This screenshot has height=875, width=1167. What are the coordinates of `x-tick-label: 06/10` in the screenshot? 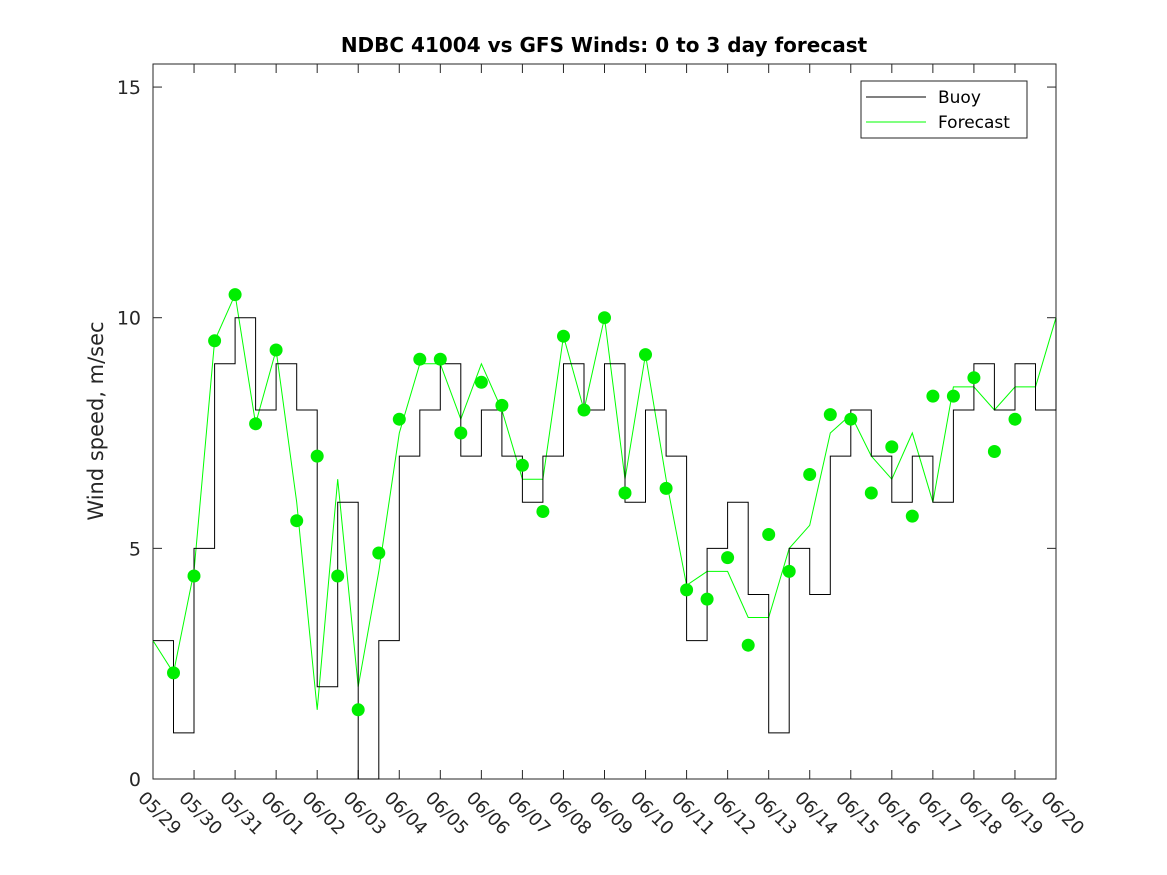 It's located at (652, 814).